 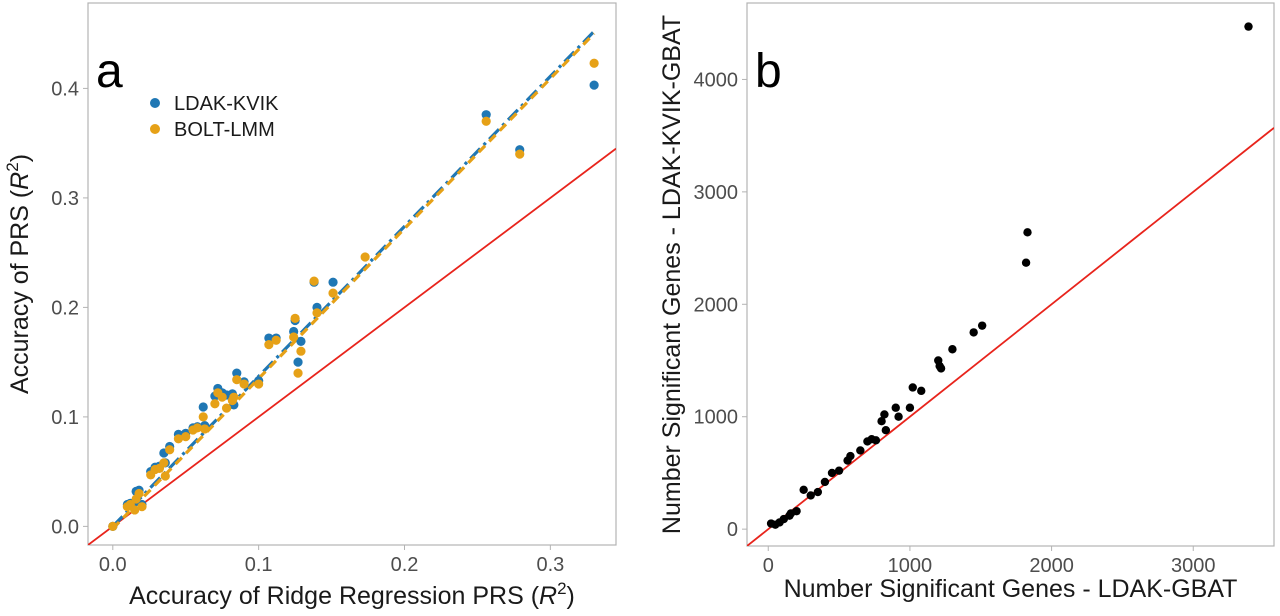 What do you see at coordinates (405, 565) in the screenshot?
I see `x-tick-label: 0.2` at bounding box center [405, 565].